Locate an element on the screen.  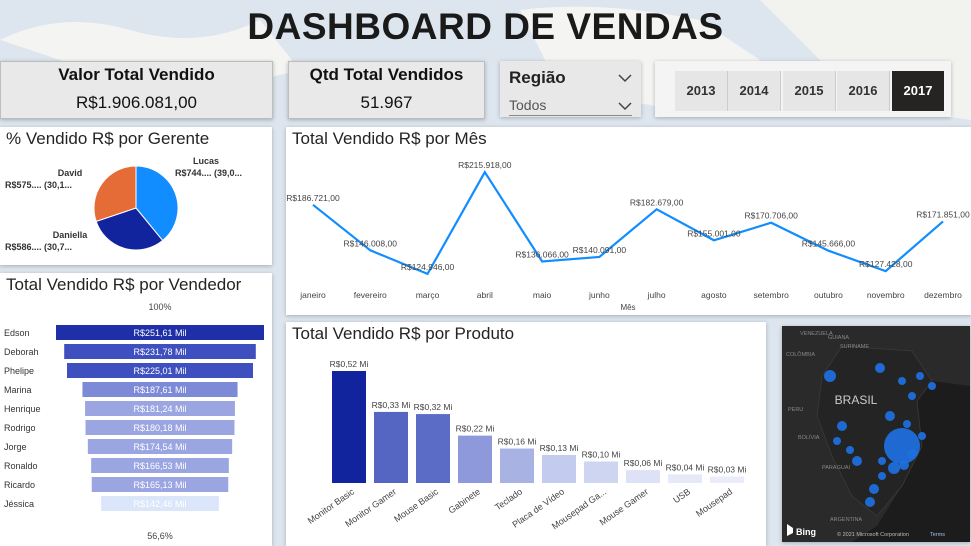
pie-slice-daniella is located at coordinates (129, 229).